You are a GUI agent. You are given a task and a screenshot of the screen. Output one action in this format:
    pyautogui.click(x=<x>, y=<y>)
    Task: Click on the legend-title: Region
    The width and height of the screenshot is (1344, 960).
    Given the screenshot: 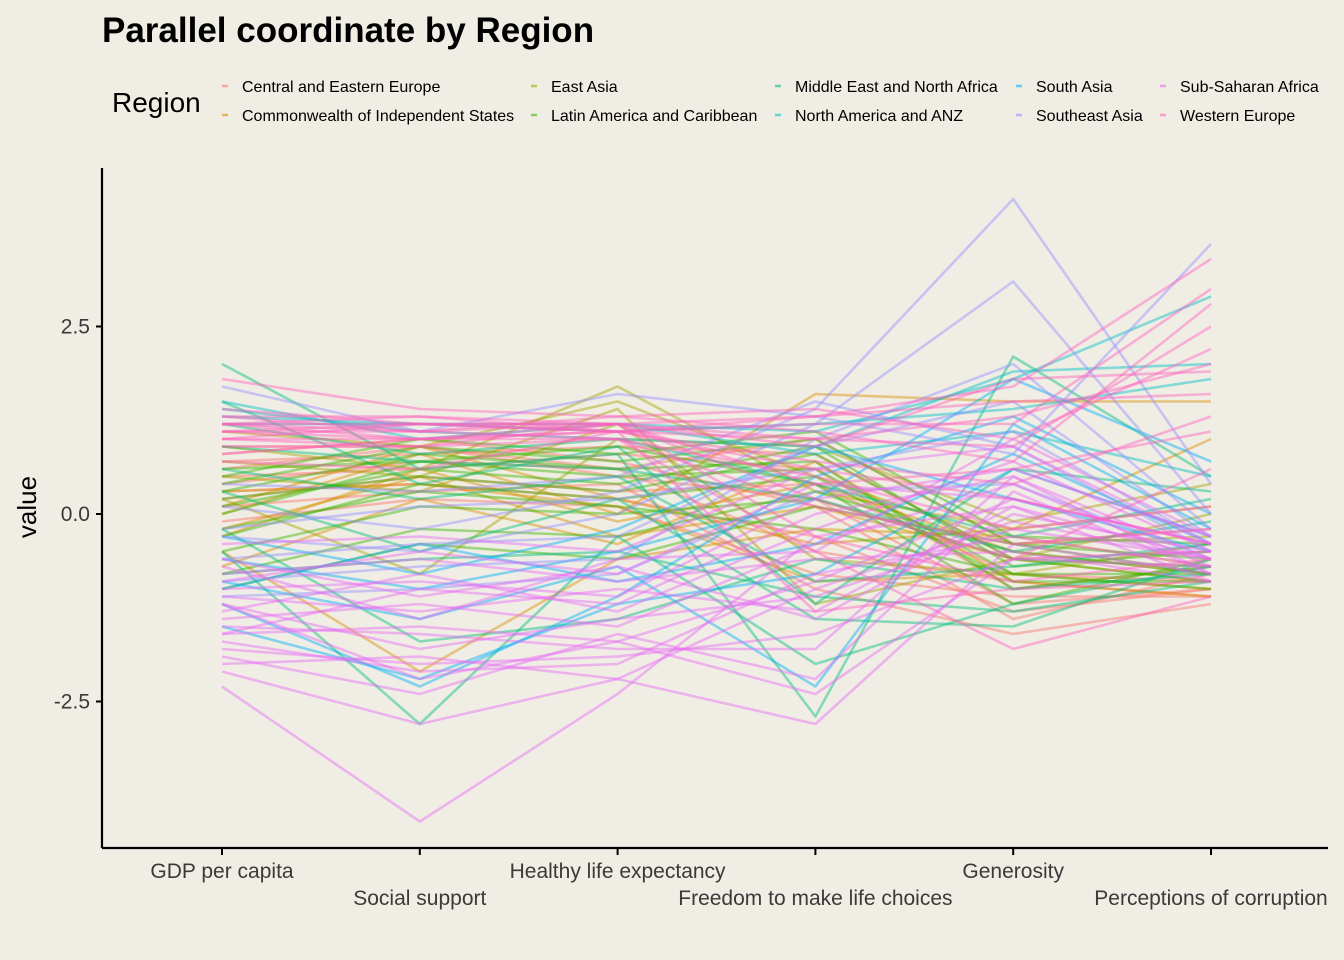 What is the action you would take?
    pyautogui.click(x=156, y=102)
    